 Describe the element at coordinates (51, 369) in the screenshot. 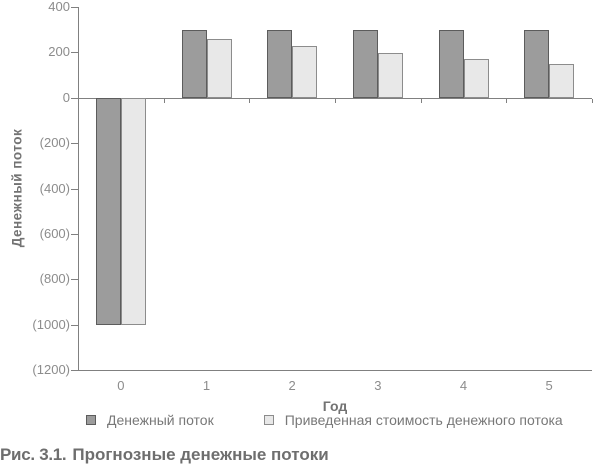

I see `y-tick-label: (1200)` at that location.